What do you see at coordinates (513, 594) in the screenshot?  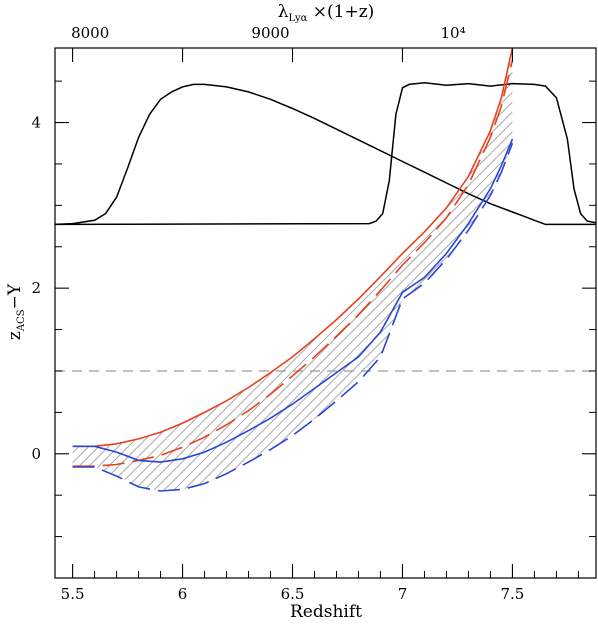 I see `x-tick-label: 7.5` at bounding box center [513, 594].